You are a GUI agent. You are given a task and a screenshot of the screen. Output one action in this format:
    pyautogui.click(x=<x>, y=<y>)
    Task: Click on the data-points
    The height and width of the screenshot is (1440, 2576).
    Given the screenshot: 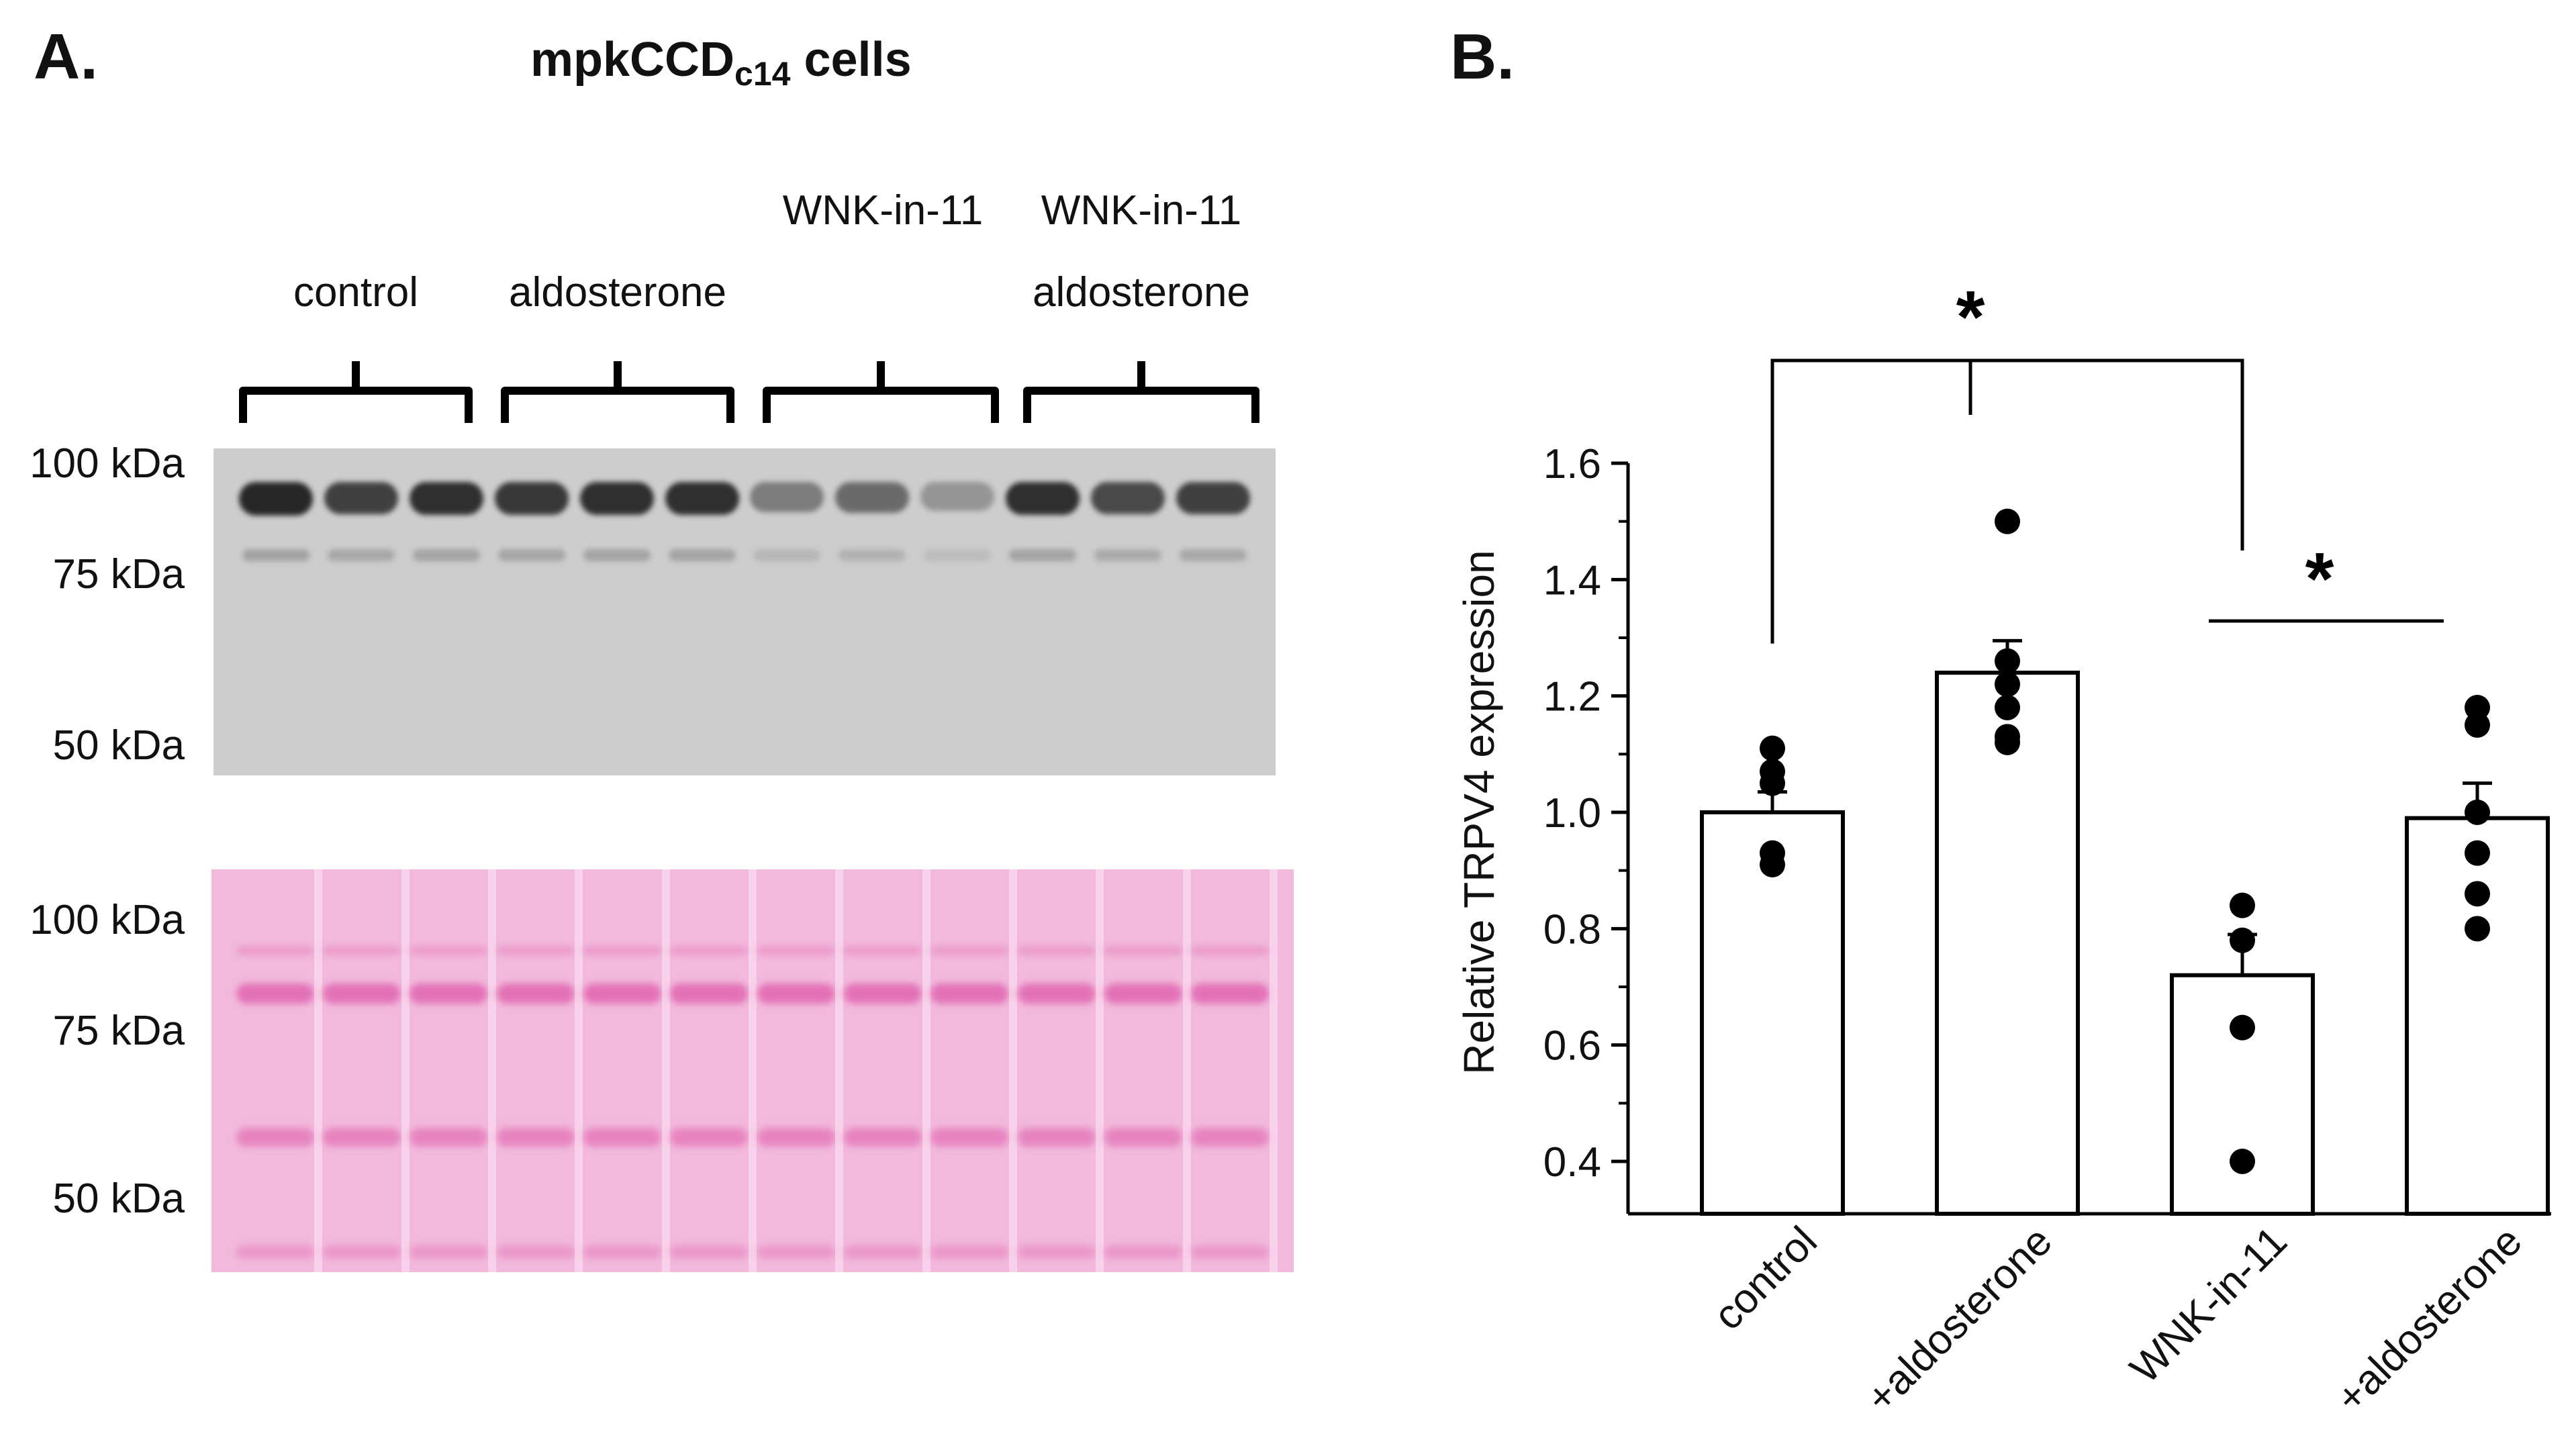 What is the action you would take?
    pyautogui.click(x=2125, y=841)
    